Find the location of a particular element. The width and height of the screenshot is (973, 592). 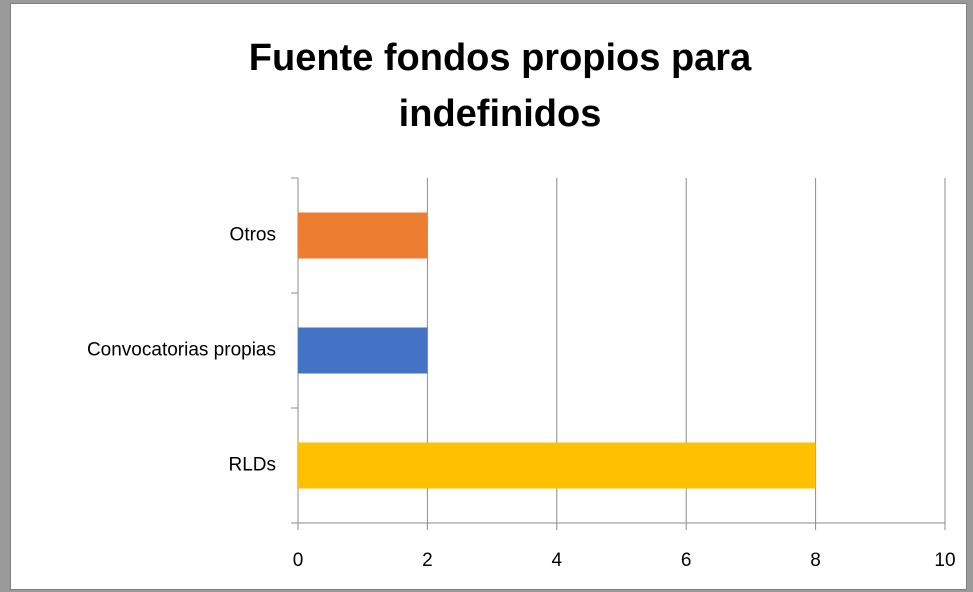

x-tick-label: 2 is located at coordinates (427, 560).